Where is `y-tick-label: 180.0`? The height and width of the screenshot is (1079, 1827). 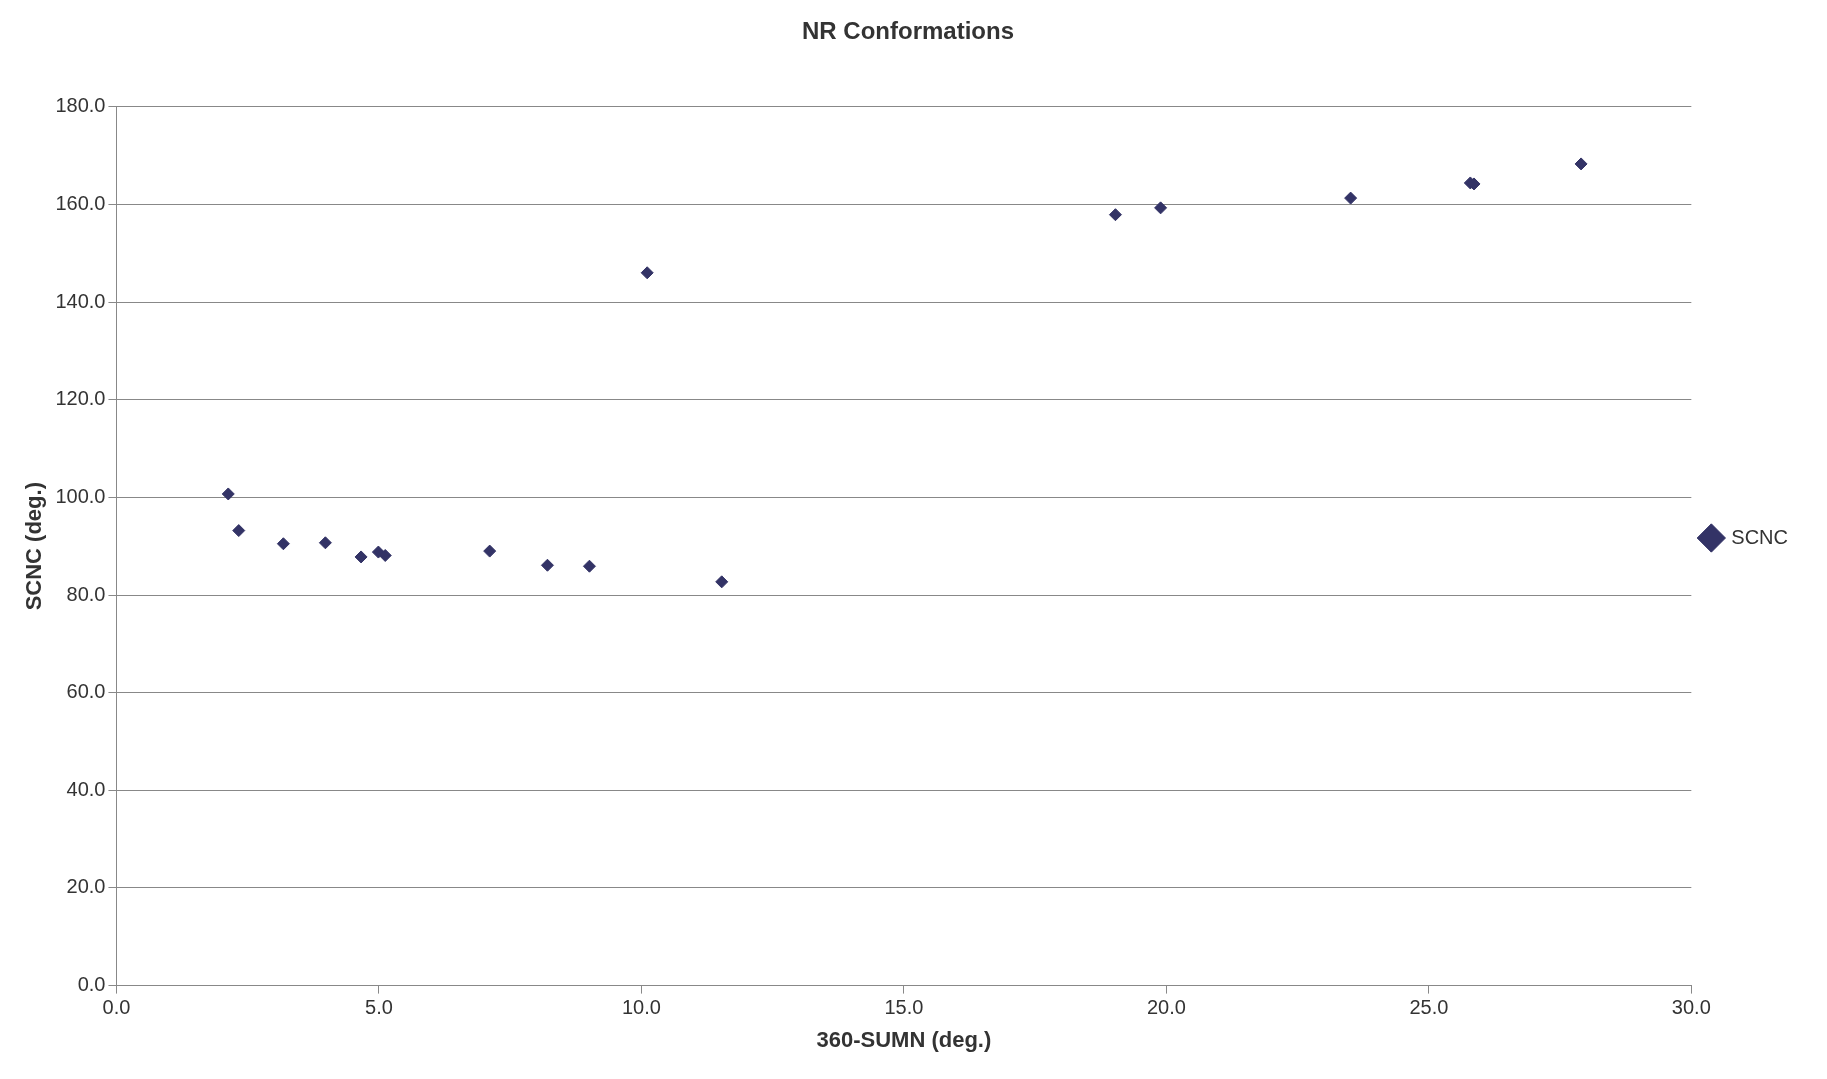 y-tick-label: 180.0 is located at coordinates (80, 105).